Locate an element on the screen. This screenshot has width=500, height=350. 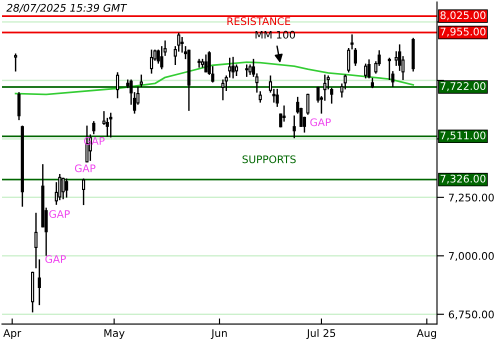
annotation: 28/07/2025 15:39 GMT is located at coordinates (67, 8).